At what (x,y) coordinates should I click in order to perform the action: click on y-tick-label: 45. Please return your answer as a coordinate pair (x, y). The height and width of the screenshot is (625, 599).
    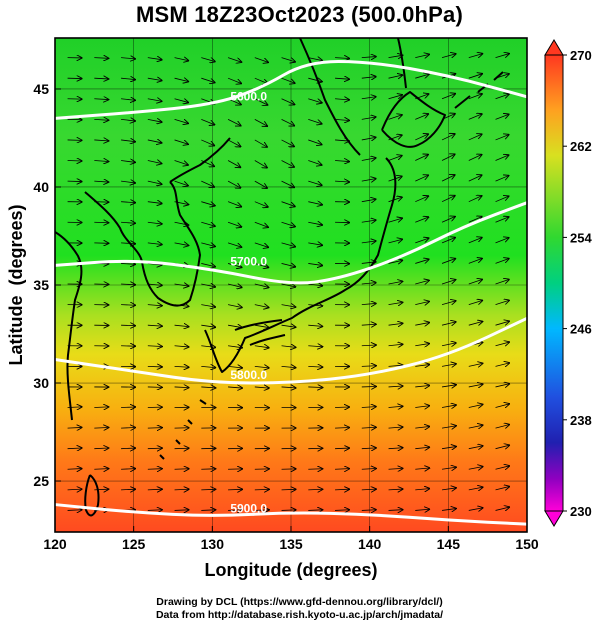
    Looking at the image, I should click on (41, 89).